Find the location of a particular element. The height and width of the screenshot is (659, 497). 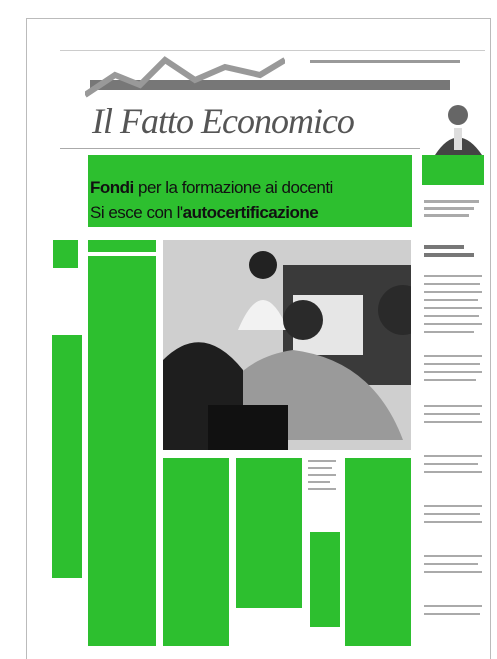

headline-box is located at coordinates (250, 191).